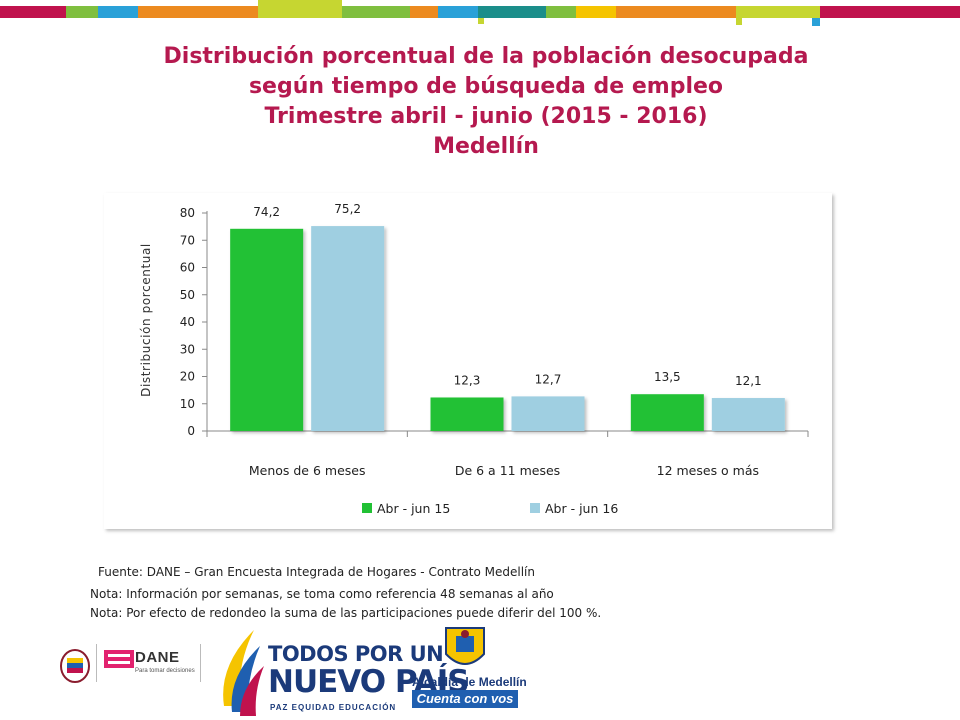  I want to click on gov-slogan-line-3: PAZ EQUIDAD EDUCACIÓN, so click(333, 707).